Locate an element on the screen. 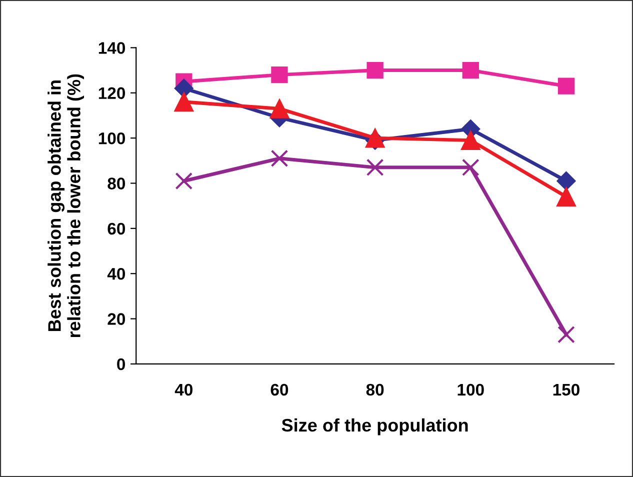  x-axis-title: Size of the population is located at coordinates (375, 427).